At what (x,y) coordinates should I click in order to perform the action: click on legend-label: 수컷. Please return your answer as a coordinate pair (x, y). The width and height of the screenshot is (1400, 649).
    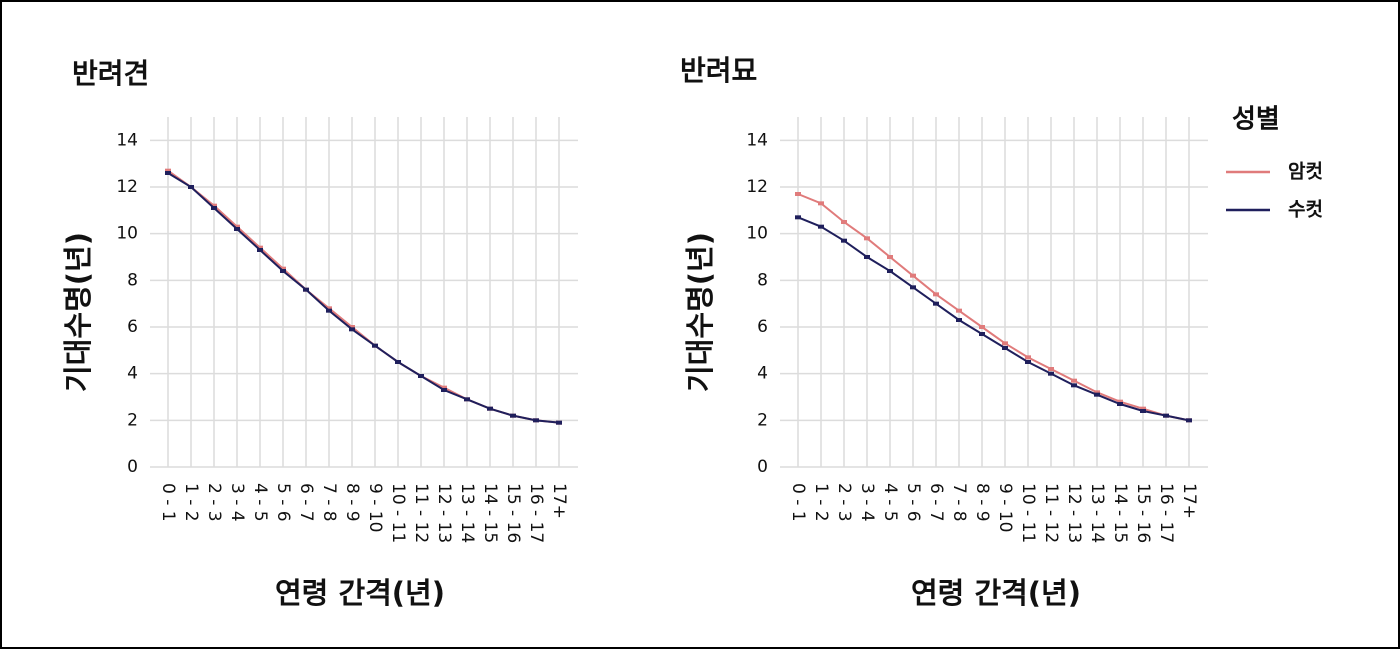
    Looking at the image, I should click on (1305, 210).